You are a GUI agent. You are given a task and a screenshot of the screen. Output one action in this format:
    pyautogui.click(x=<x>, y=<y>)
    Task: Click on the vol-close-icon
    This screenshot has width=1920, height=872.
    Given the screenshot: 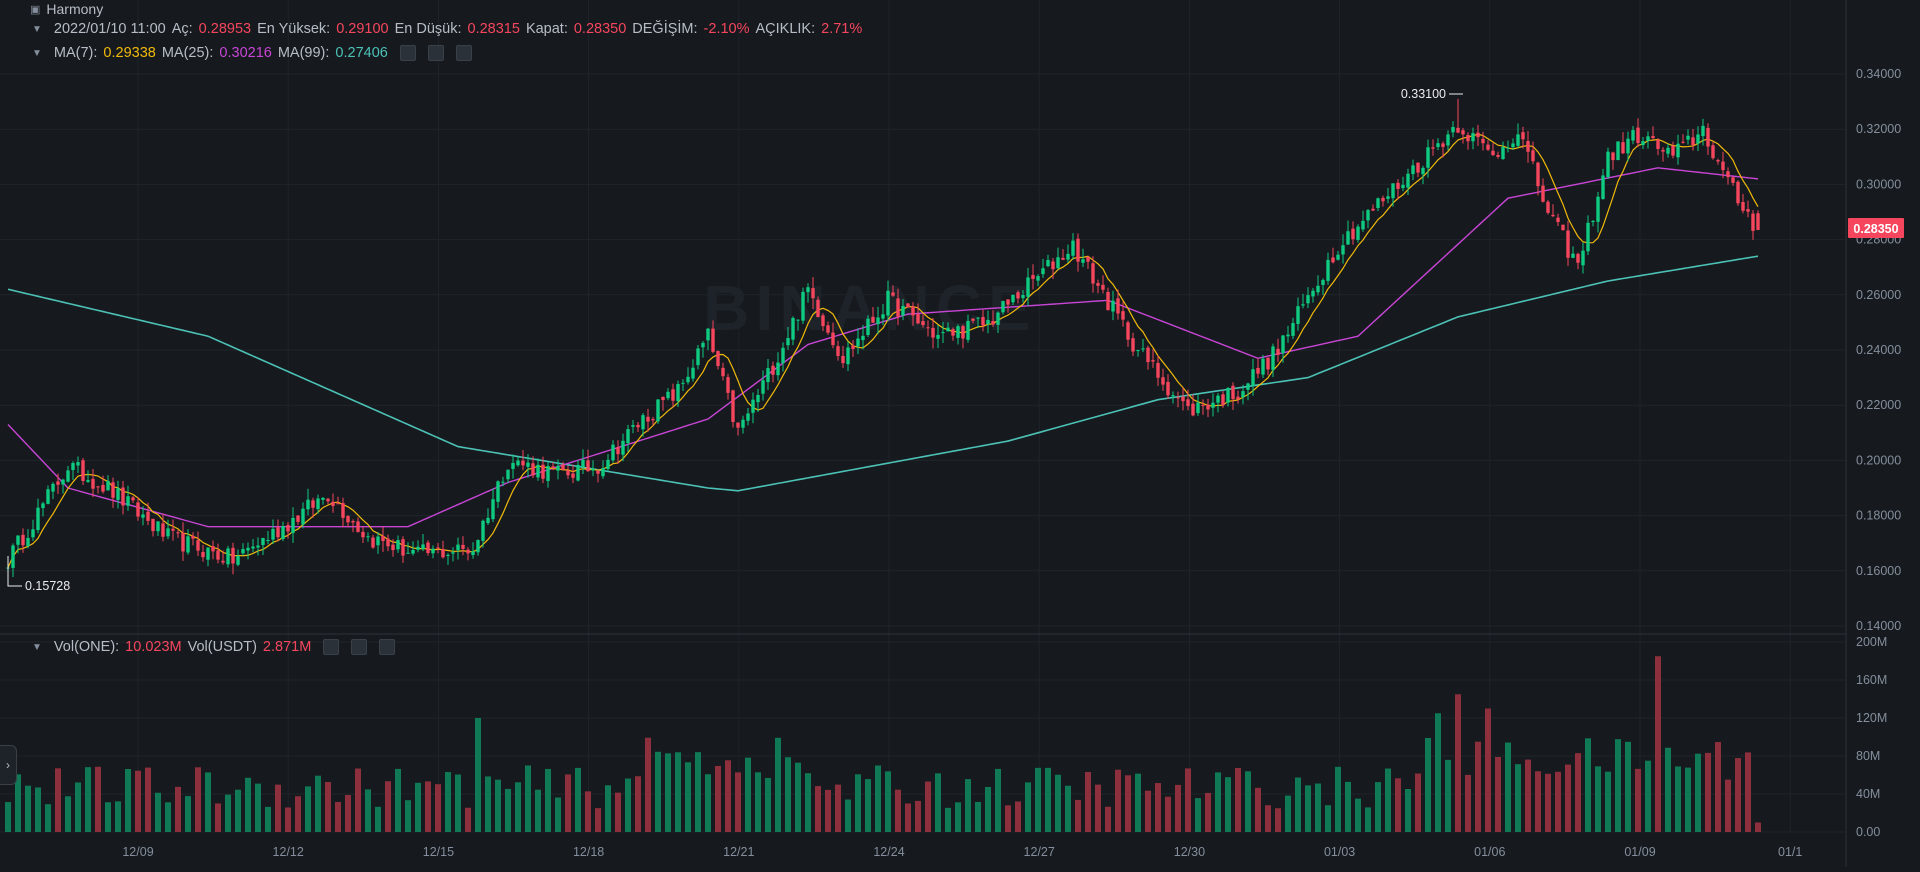 What is the action you would take?
    pyautogui.click(x=387, y=647)
    